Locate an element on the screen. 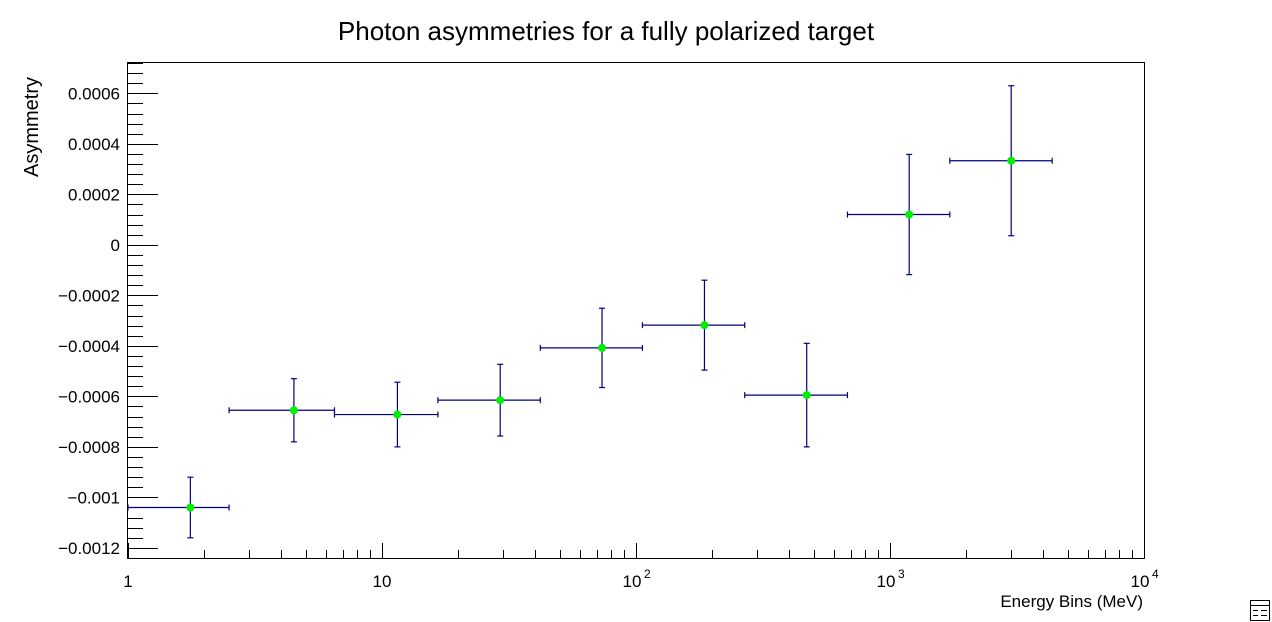 This screenshot has height=622, width=1272. x-tick-label: 10 3 is located at coordinates (891, 579).